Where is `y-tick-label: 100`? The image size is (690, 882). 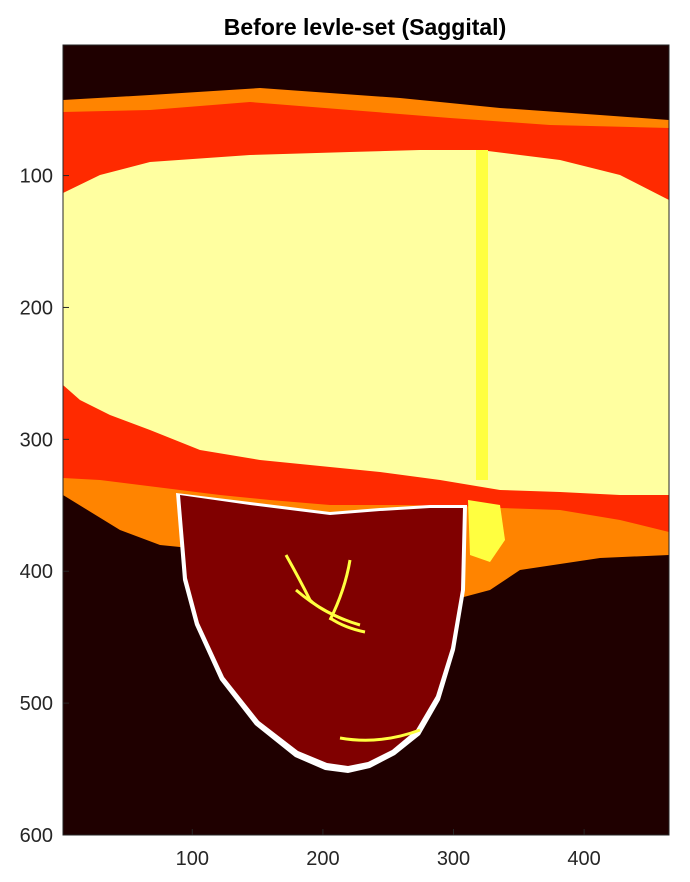 y-tick-label: 100 is located at coordinates (36, 177).